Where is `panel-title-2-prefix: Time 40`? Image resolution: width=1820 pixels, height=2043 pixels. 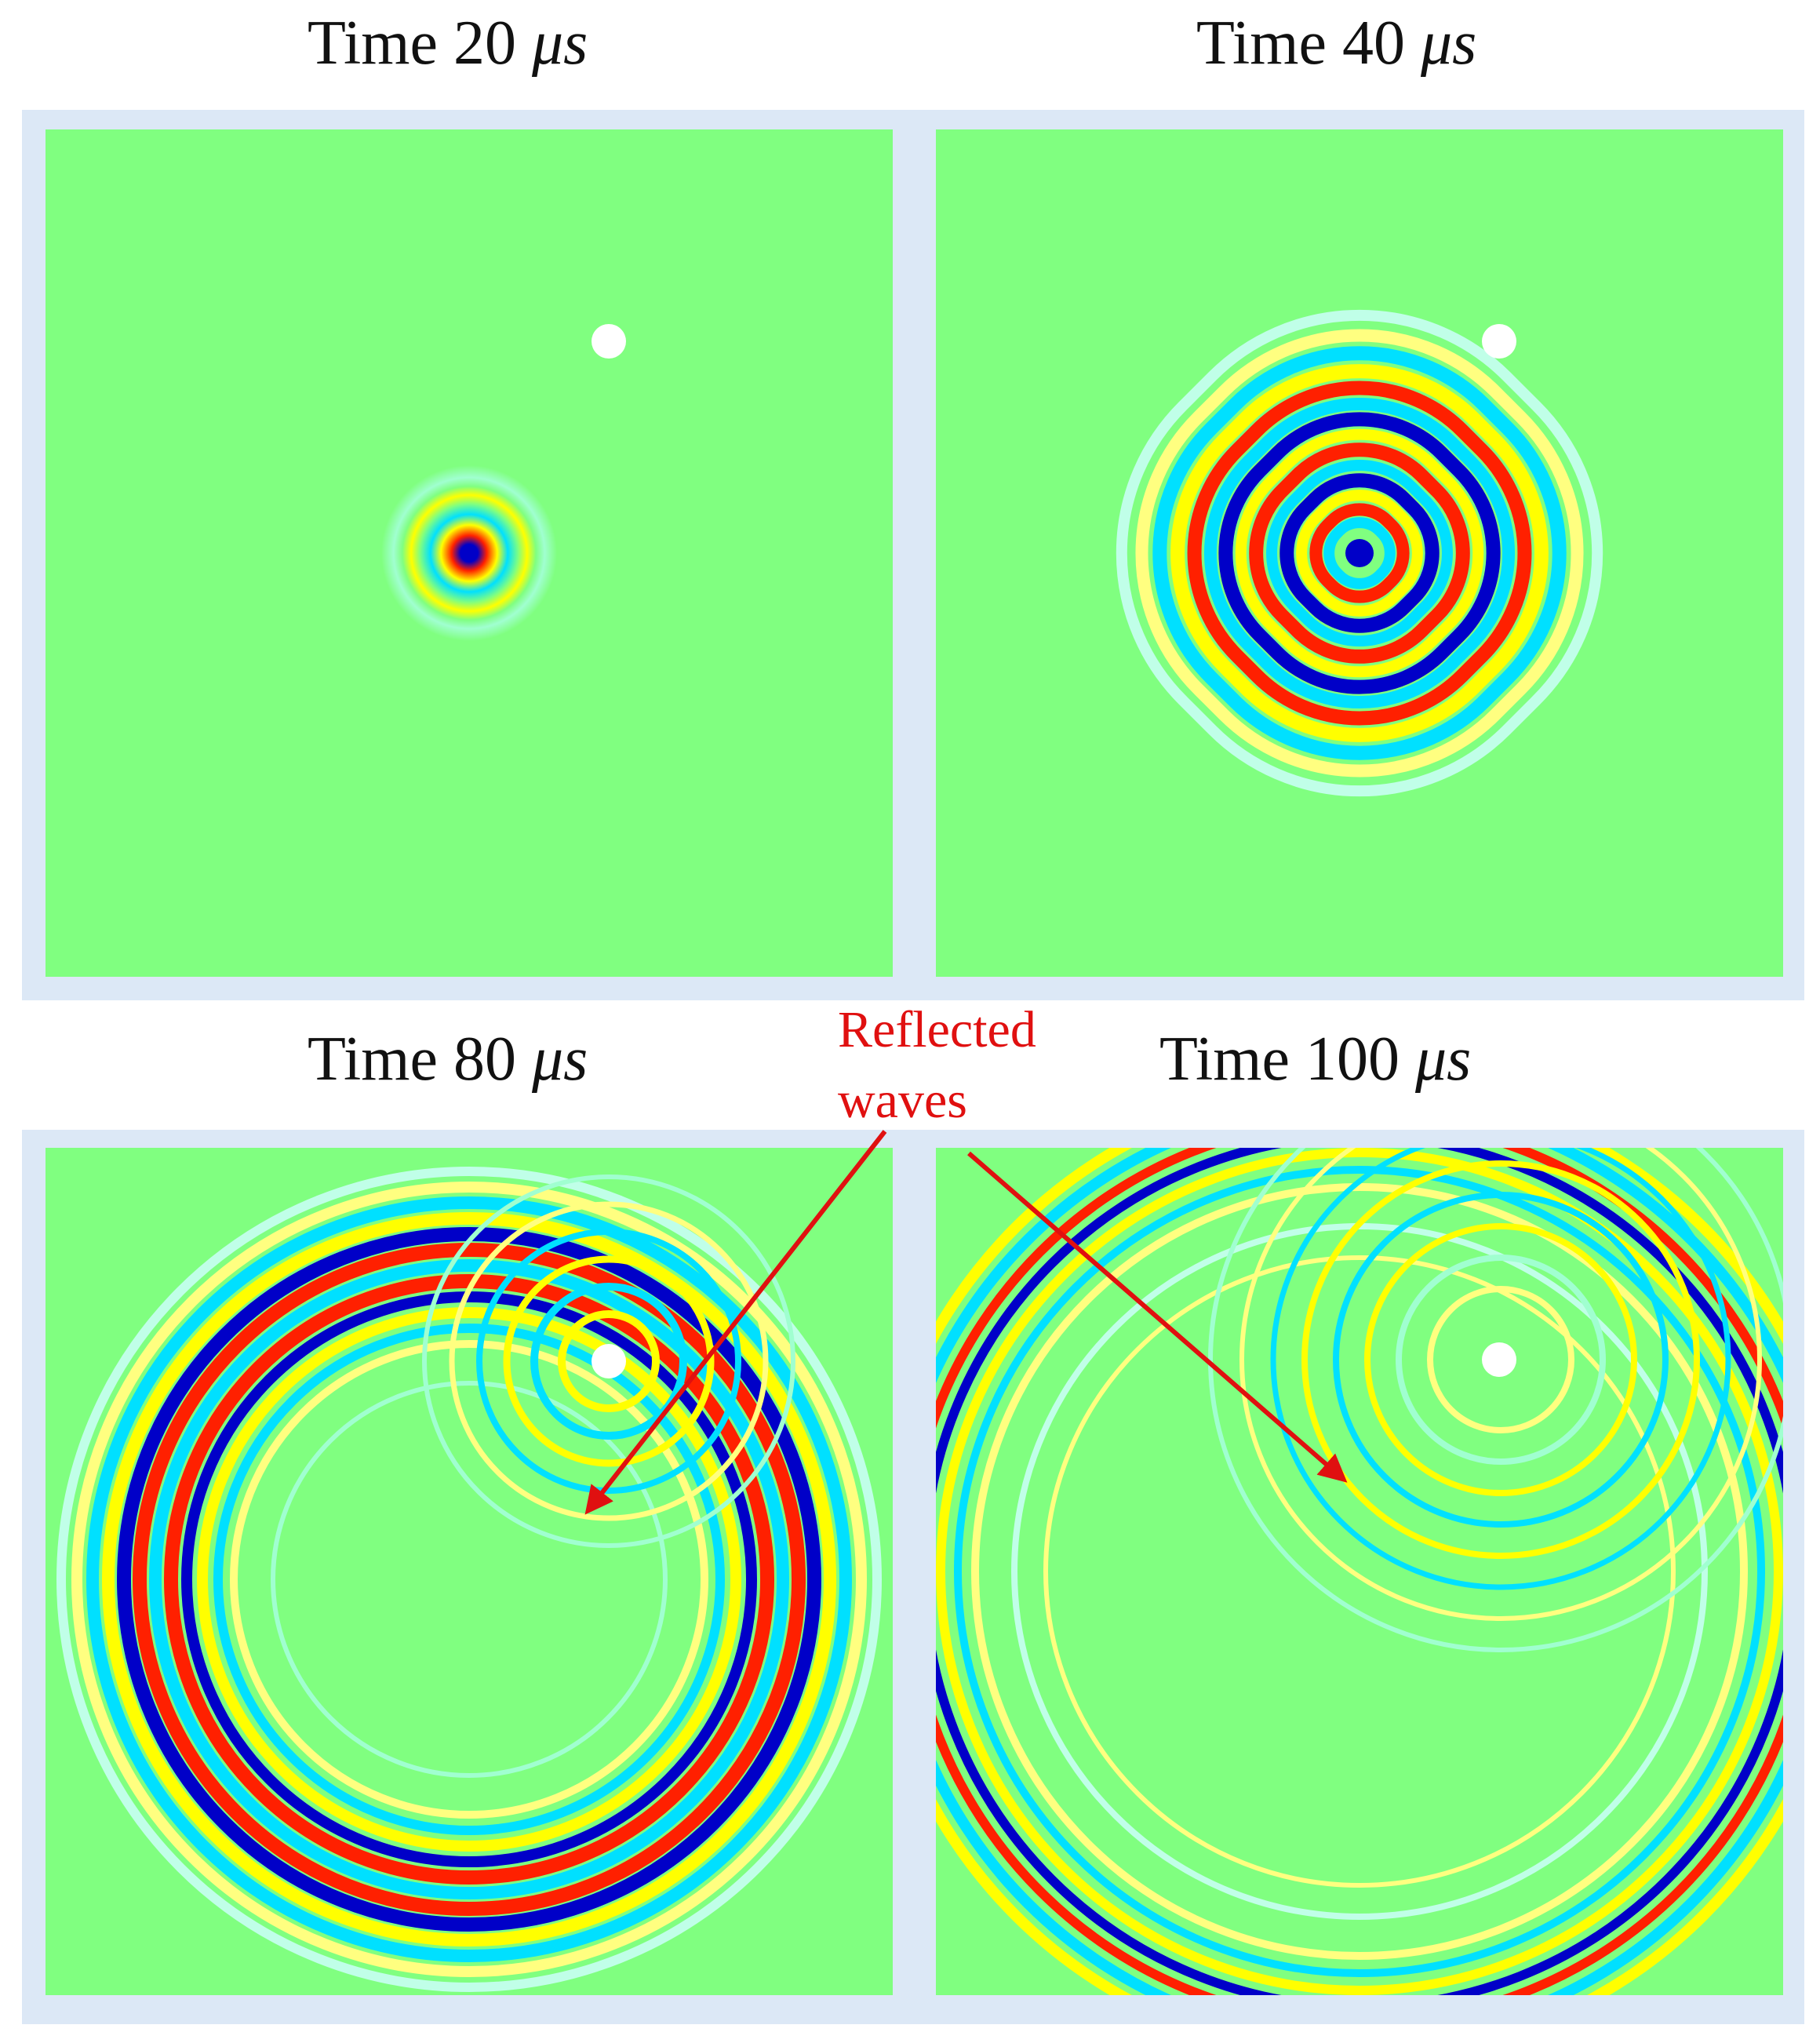 panel-title-2-prefix: Time 40 is located at coordinates (1308, 43).